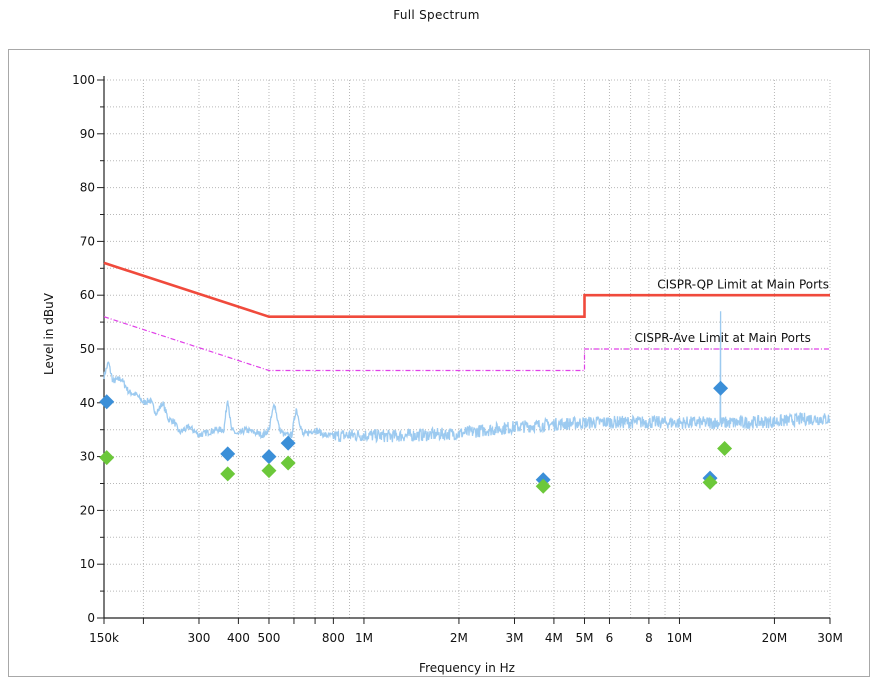  What do you see at coordinates (87, 564) in the screenshot?
I see `y-tick-label: 10` at bounding box center [87, 564].